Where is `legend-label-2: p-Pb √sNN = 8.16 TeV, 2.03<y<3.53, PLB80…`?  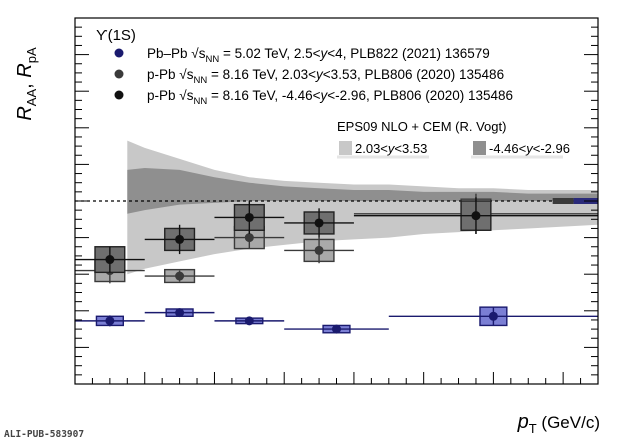
legend-label-2: p-Pb √sNN = 8.16 TeV, 2.03<y<3.53, PLB80… is located at coordinates (325, 76).